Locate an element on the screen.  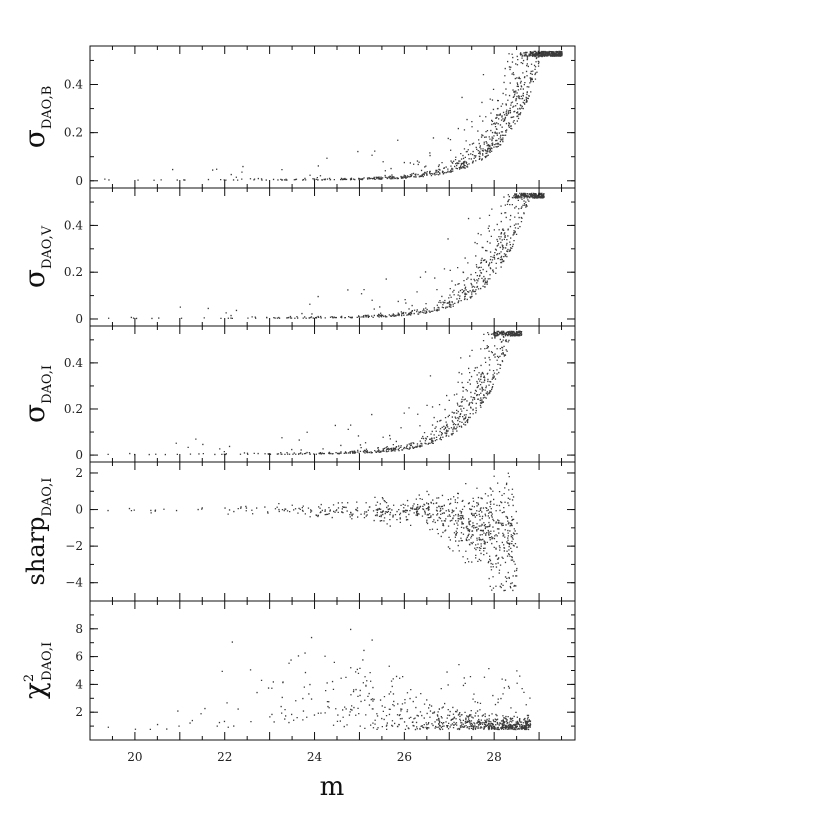
y-label-subscript: DAO,B is located at coordinates (47, 107).